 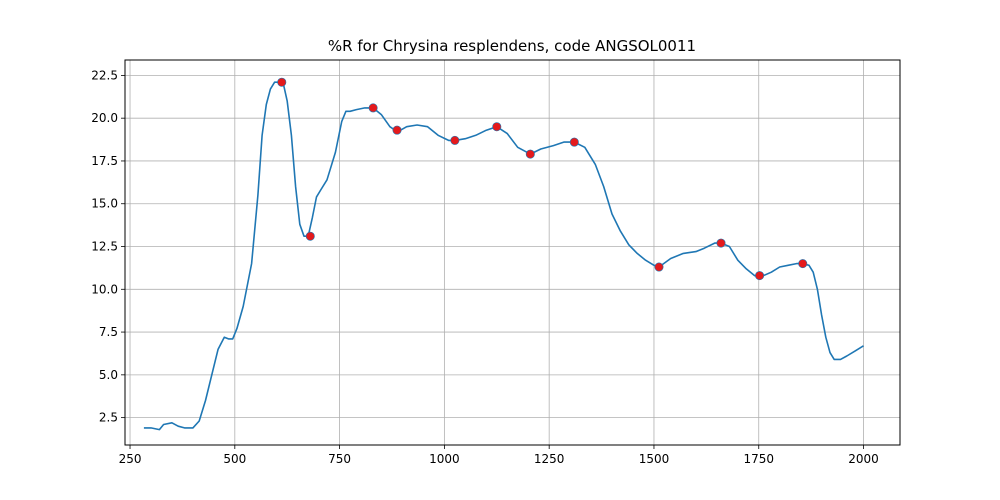 I want to click on x-tick-label: 750, so click(x=339, y=459).